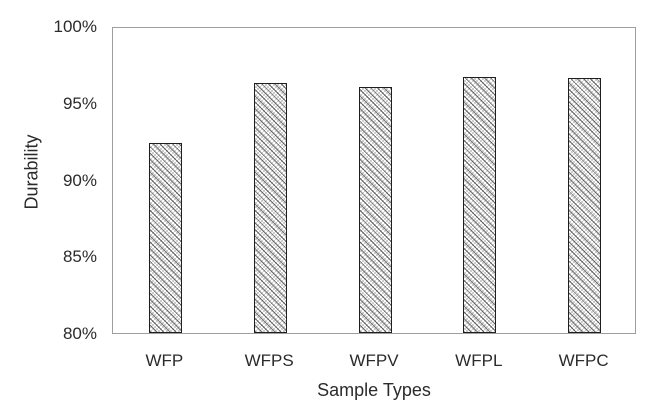  What do you see at coordinates (375, 210) in the screenshot?
I see `bar-WFPV` at bounding box center [375, 210].